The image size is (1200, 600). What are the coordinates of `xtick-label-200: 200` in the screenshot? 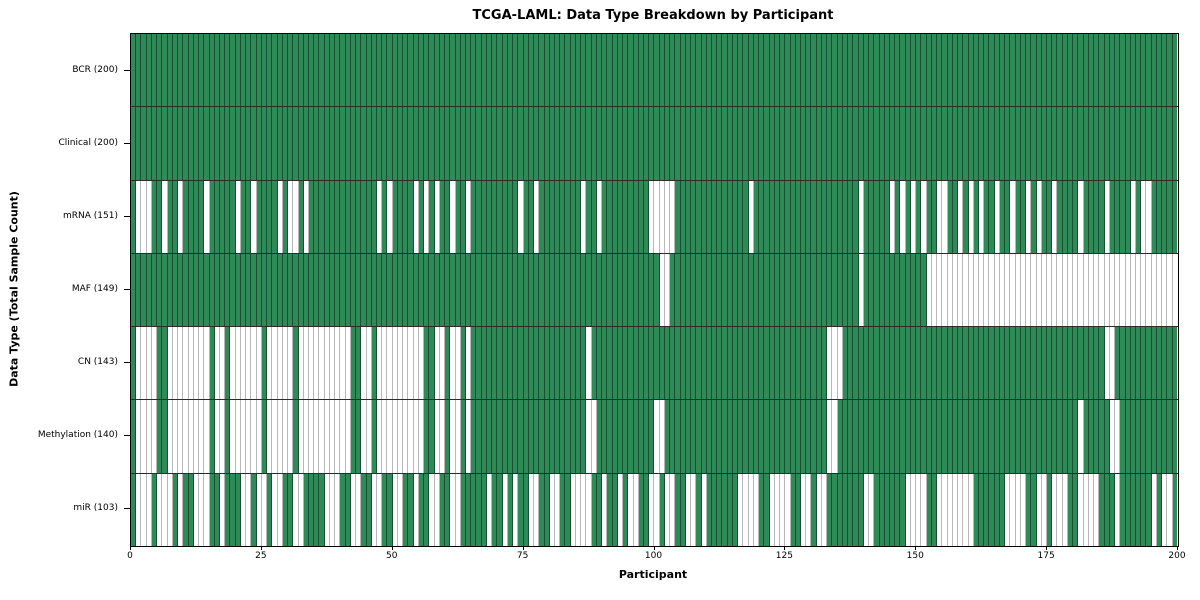 It's located at (1177, 556).